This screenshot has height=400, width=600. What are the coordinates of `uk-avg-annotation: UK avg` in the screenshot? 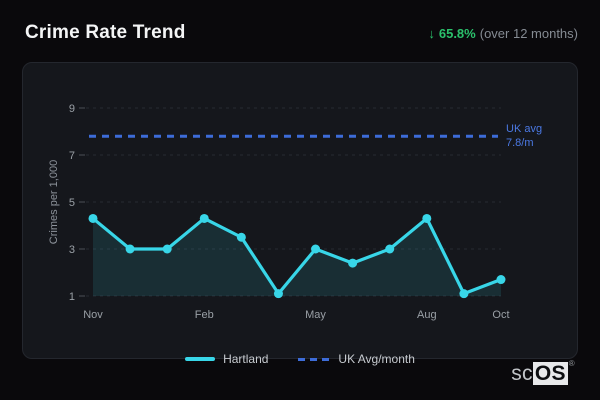 It's located at (524, 129).